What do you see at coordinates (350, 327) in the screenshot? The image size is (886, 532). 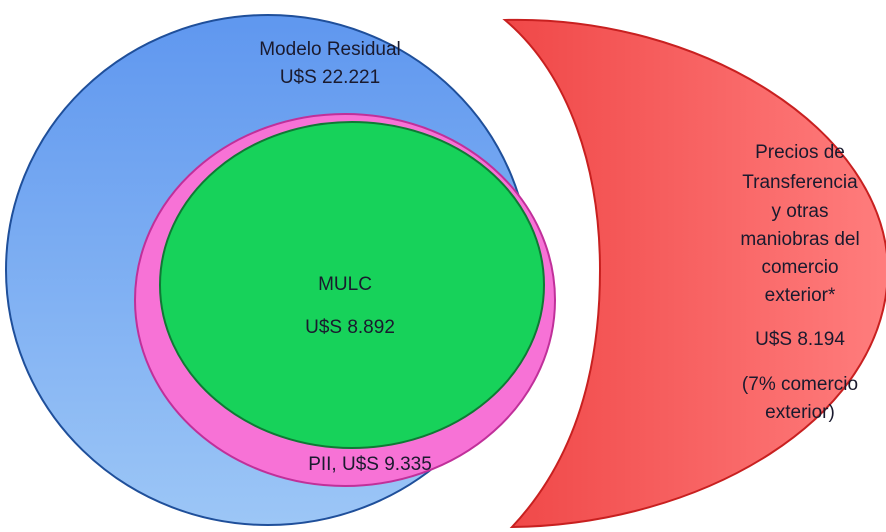 I see `inner-amount: U$S 8.892` at bounding box center [350, 327].